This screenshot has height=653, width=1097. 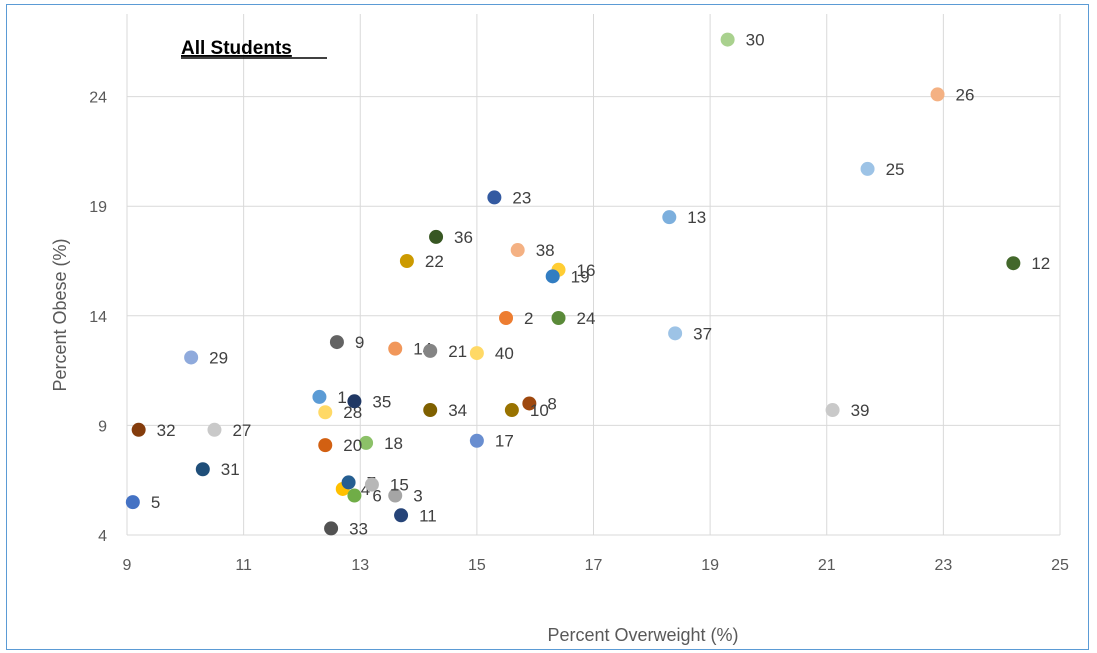 What do you see at coordinates (236, 48) in the screenshot?
I see `chart-title: All Students` at bounding box center [236, 48].